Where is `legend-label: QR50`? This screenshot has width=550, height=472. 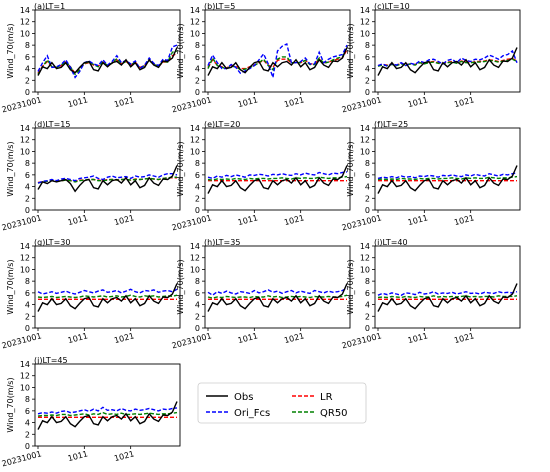 legend-label: QR50 is located at coordinates (334, 413).